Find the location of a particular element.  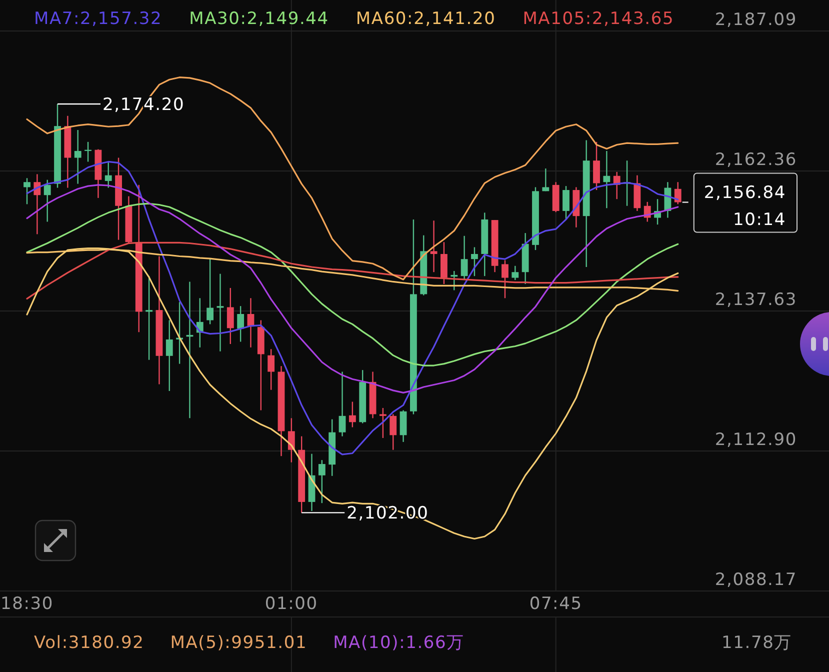

text: Vol:3180.92 is located at coordinates (89, 643).